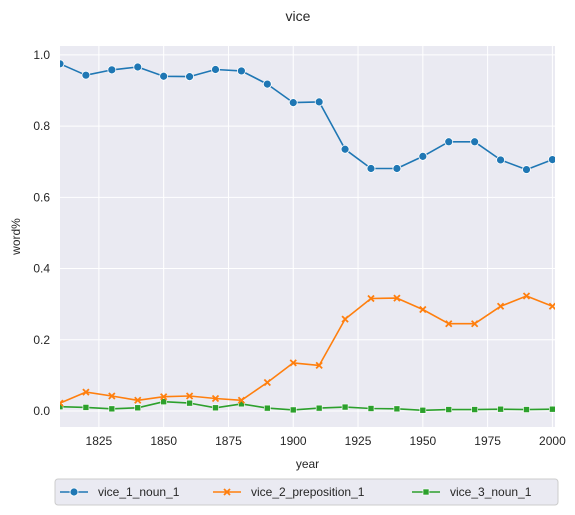 This screenshot has height=515, width=575. I want to click on y-tick-label: 0.2, so click(41, 340).